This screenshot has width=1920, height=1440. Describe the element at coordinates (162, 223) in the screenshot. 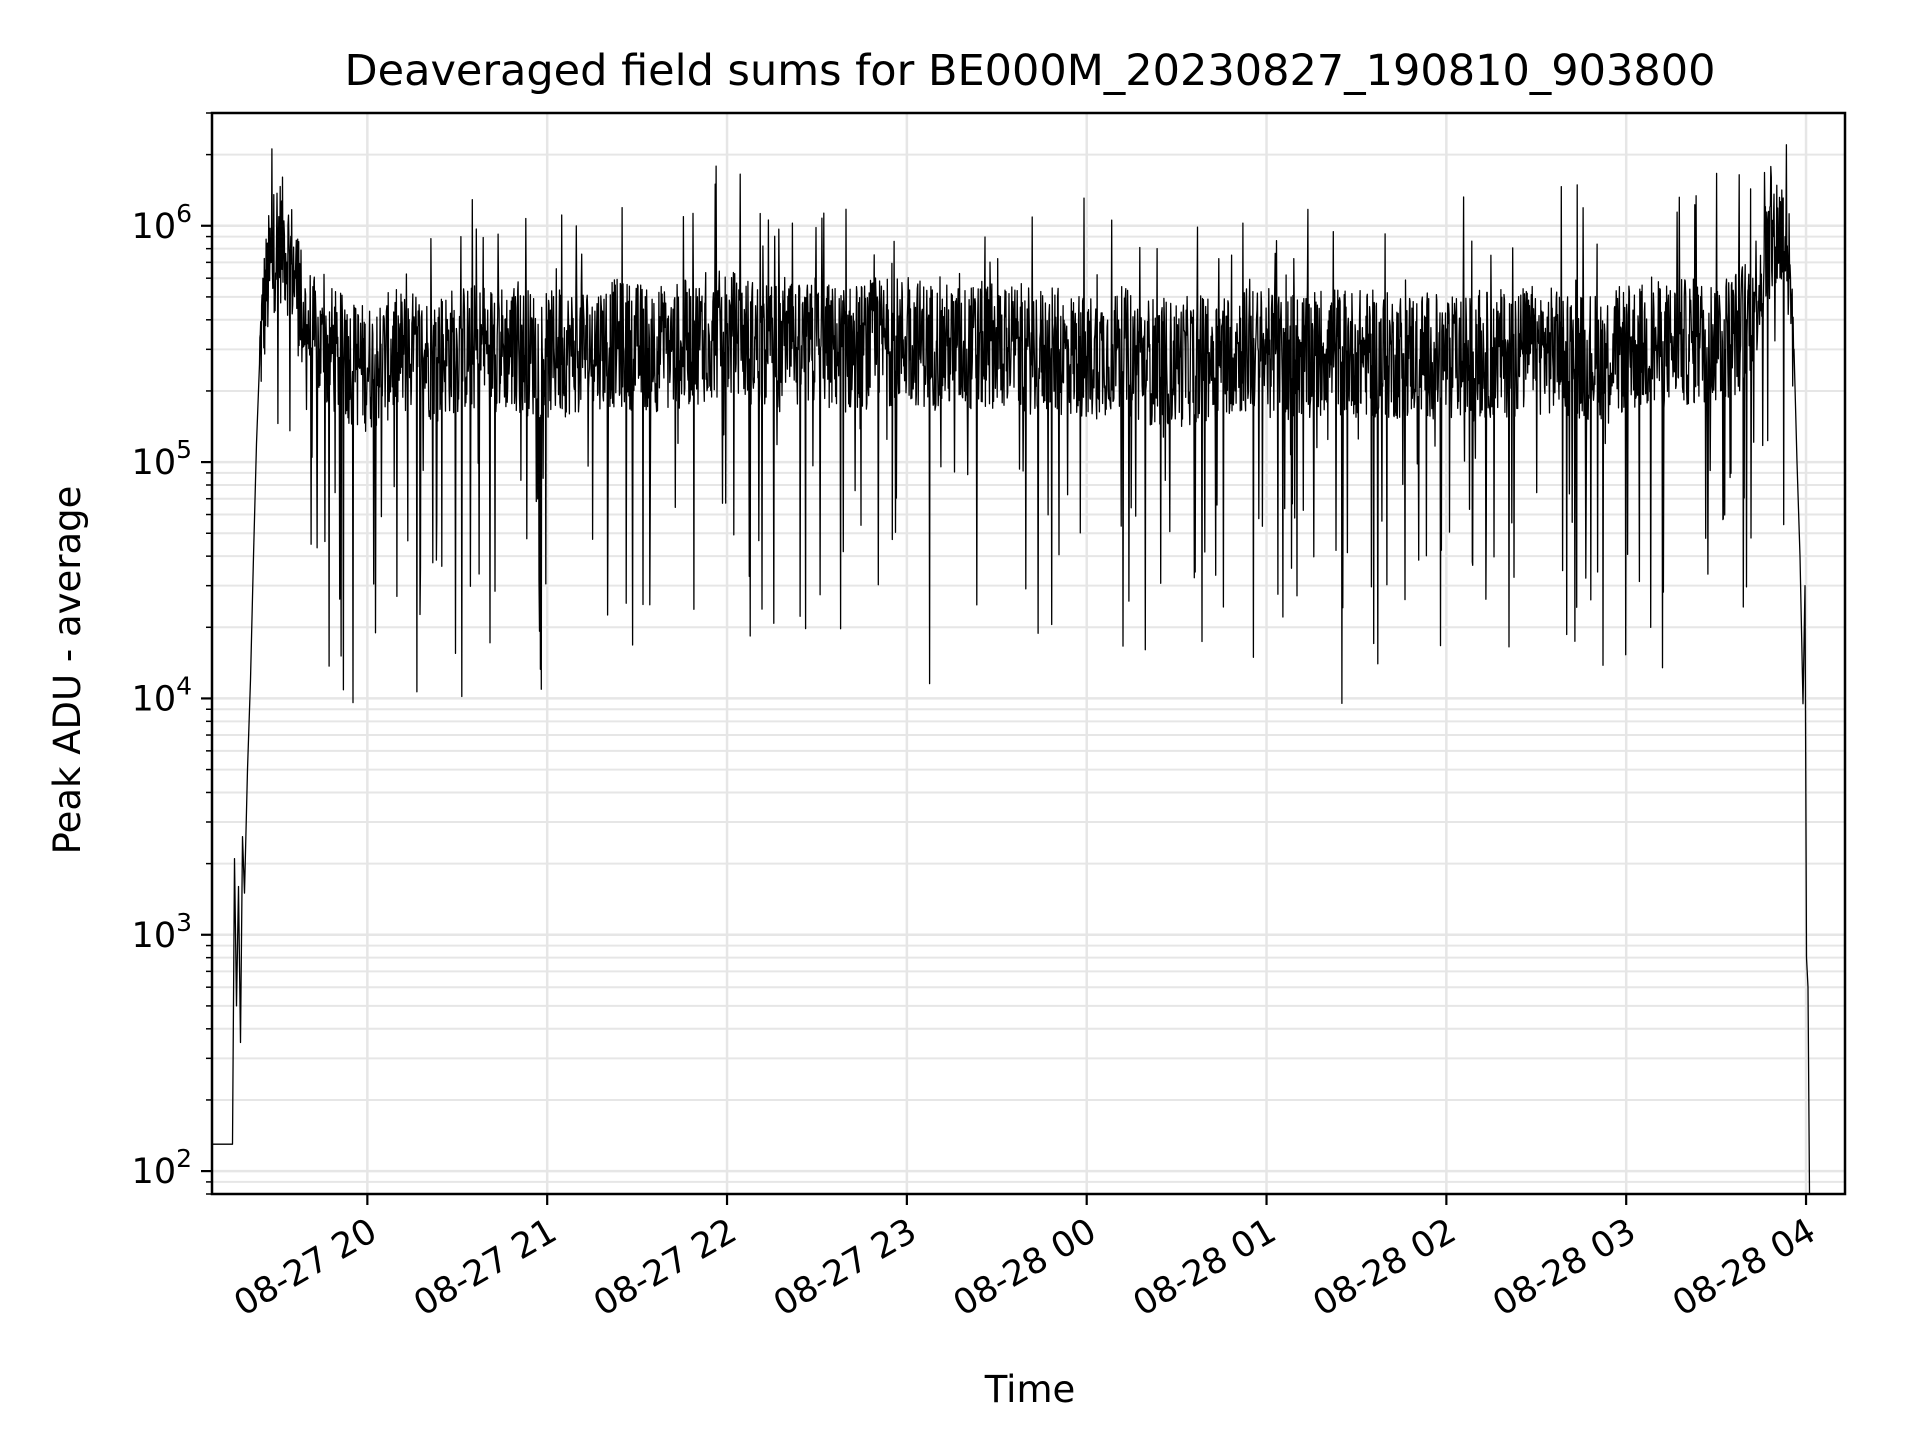

I see `y-tick-label: 10⁶` at that location.